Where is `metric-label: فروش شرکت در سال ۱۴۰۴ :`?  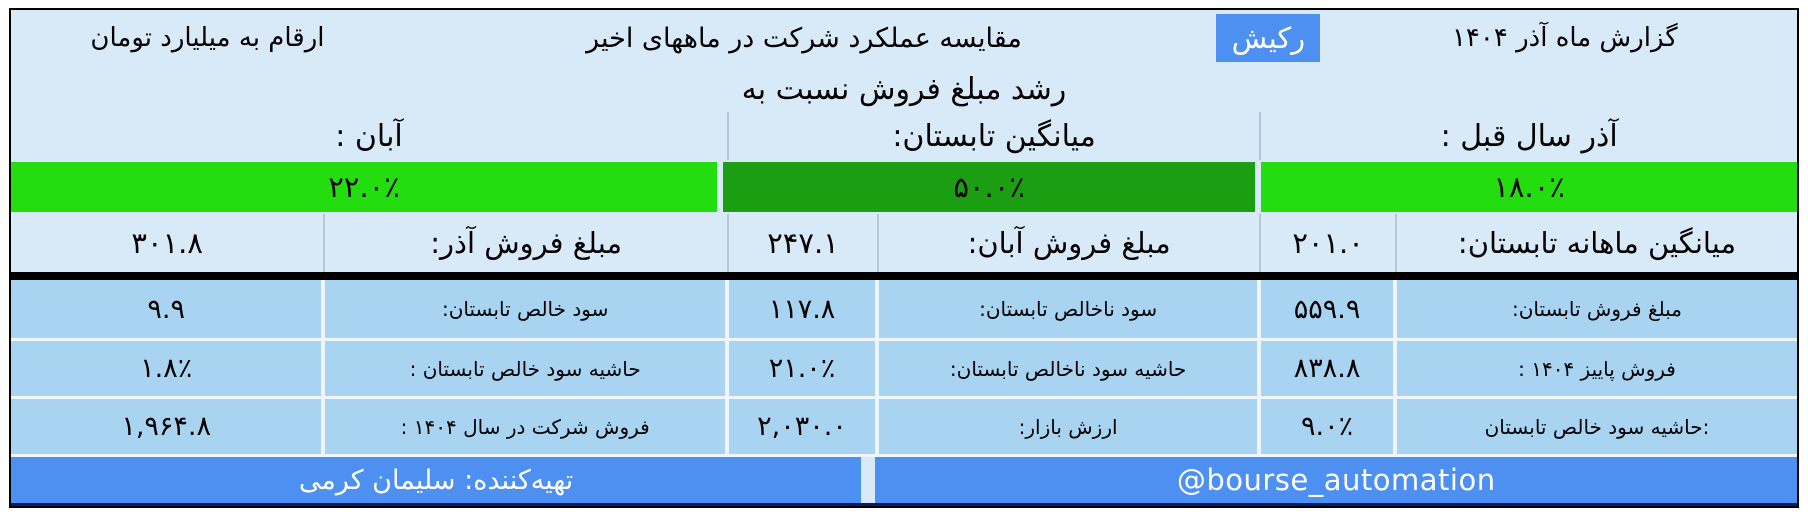
metric-label: فروش شرکت در سال ۱۴۰۴ : is located at coordinates (527, 426).